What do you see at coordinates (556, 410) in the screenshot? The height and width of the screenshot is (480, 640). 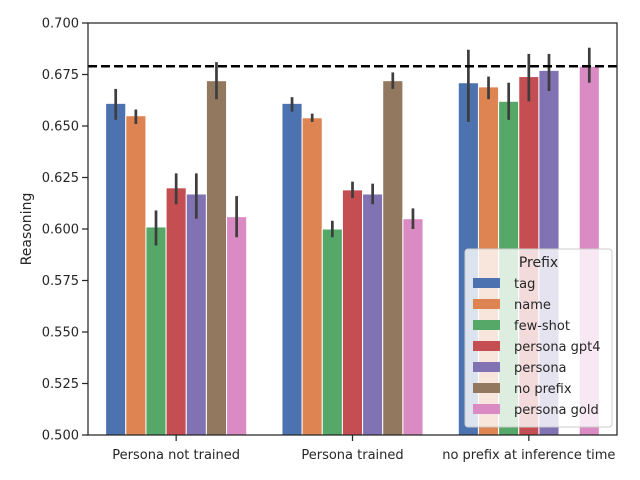 I see `legend-label: persona gold` at bounding box center [556, 410].